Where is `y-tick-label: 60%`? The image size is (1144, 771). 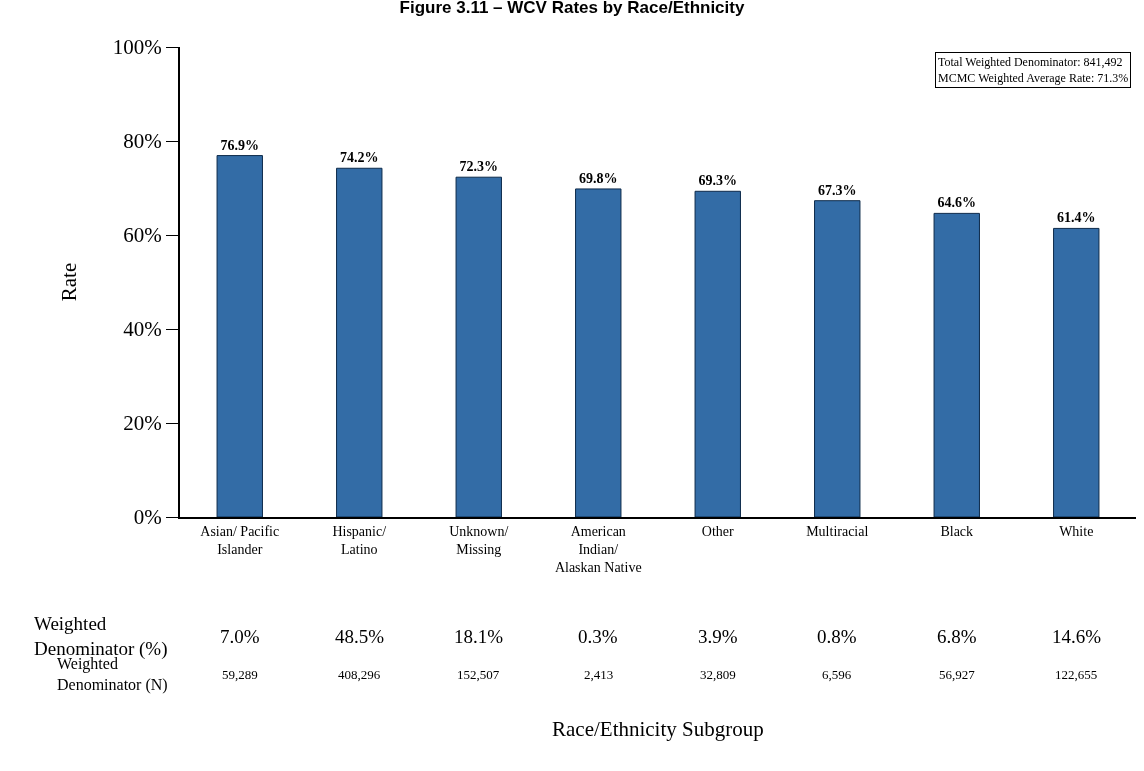 y-tick-label: 60% is located at coordinates (142, 235).